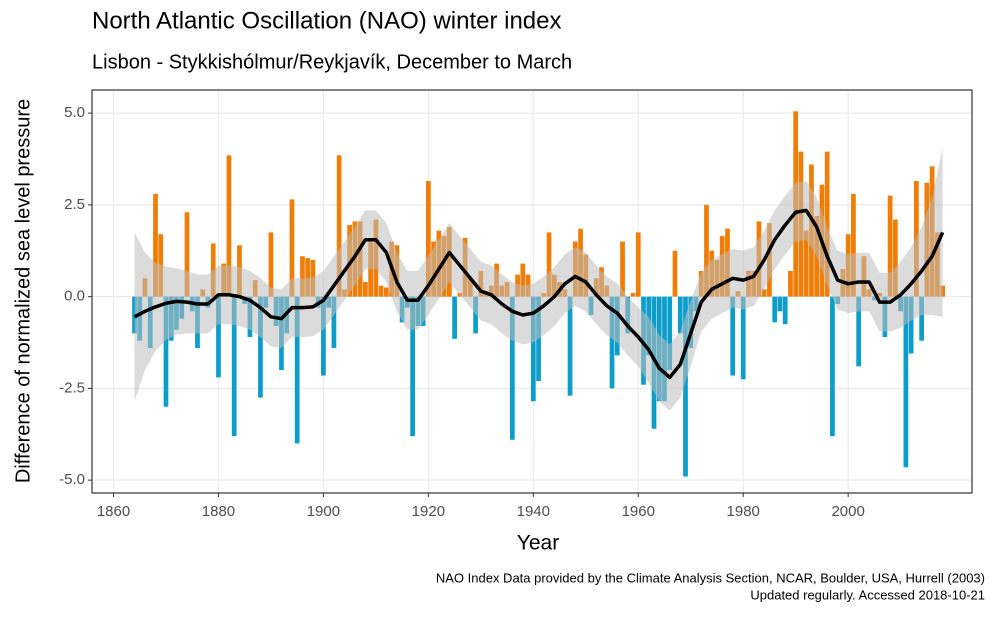 The height and width of the screenshot is (625, 1000). I want to click on caption: Updated regularly. Accessed 2018-10-21, so click(867, 594).